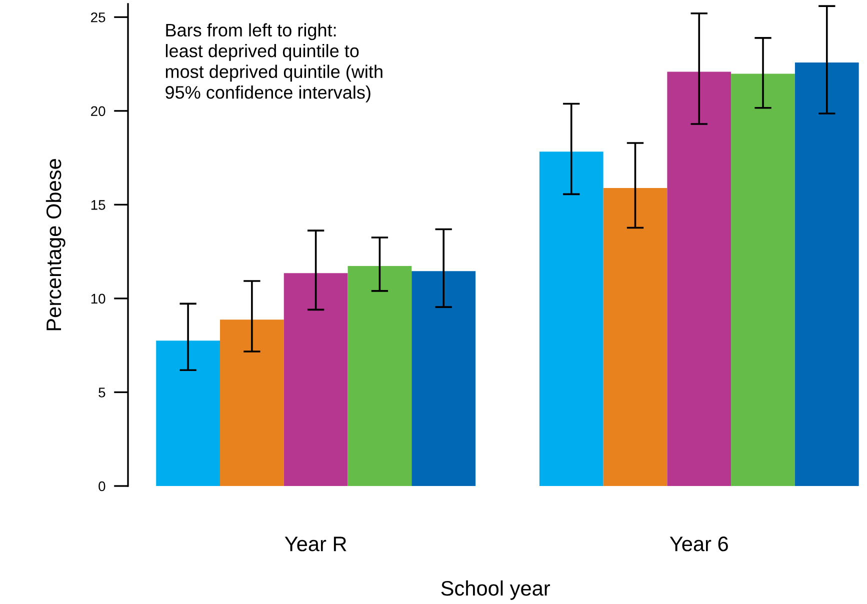 The width and height of the screenshot is (867, 604). What do you see at coordinates (98, 205) in the screenshot?
I see `y-tick-label: 15` at bounding box center [98, 205].